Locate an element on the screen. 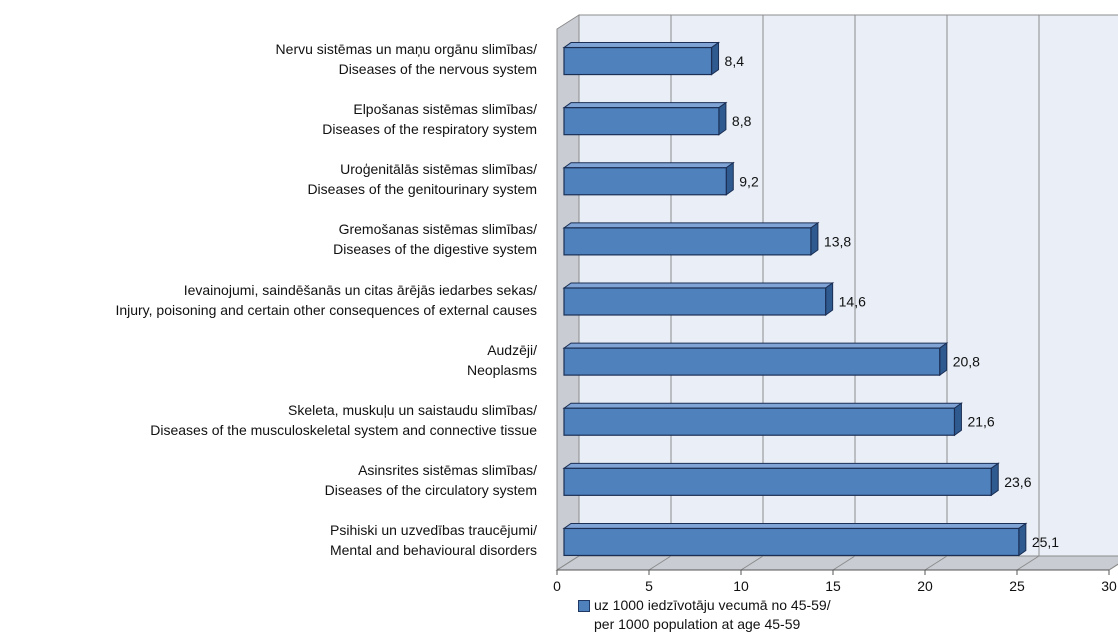 The image size is (1118, 637). x-tick-label: 30 is located at coordinates (1109, 586).